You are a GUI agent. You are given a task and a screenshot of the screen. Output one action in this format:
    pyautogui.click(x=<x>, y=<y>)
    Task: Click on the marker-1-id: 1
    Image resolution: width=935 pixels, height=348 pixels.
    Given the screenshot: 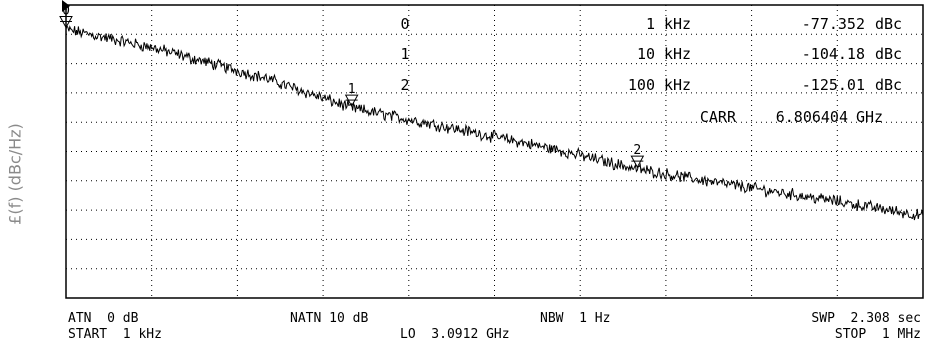 What is the action you would take?
    pyautogui.click(x=404, y=54)
    